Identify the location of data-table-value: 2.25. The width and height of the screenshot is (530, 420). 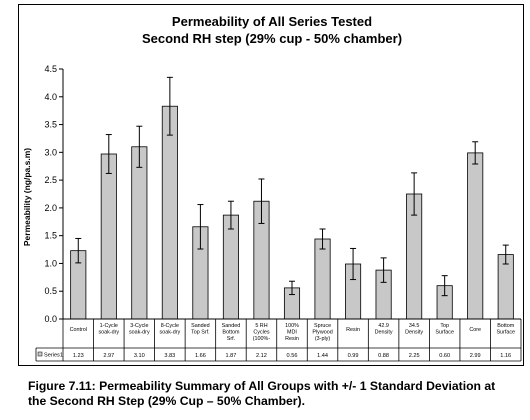
(414, 356).